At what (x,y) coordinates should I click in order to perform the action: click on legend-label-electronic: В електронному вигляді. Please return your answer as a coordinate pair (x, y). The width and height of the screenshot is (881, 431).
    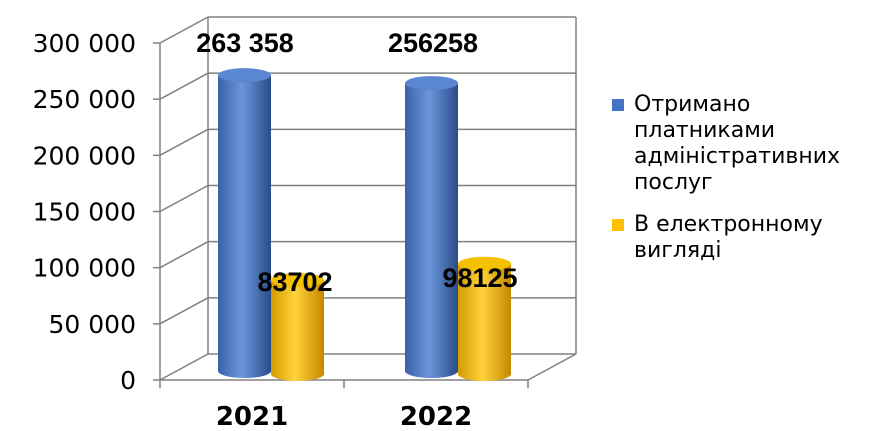
    Looking at the image, I should click on (728, 237).